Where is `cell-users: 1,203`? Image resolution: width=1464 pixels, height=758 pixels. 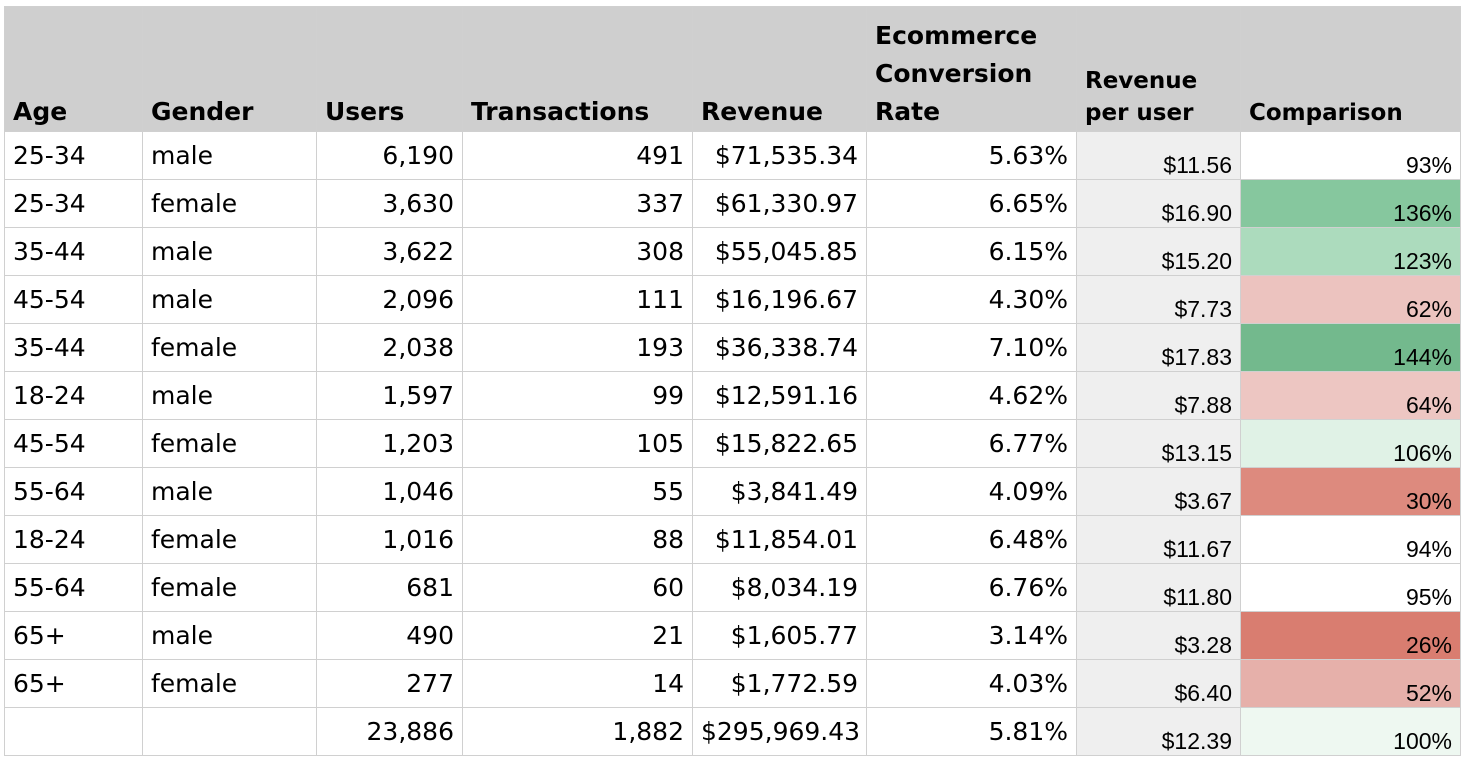
cell-users: 1,203 is located at coordinates (389, 443).